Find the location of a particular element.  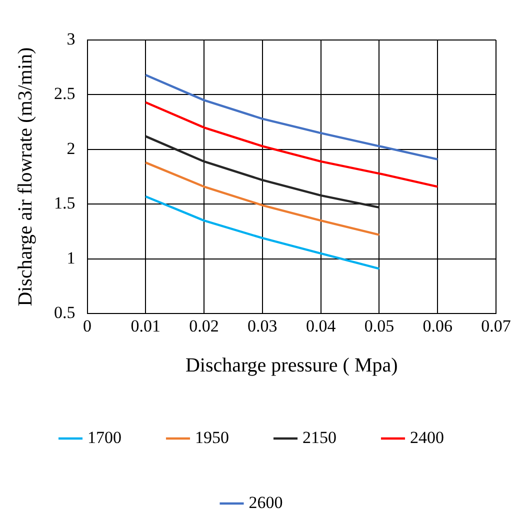

y-tick-label: 2 is located at coordinates (71, 148).